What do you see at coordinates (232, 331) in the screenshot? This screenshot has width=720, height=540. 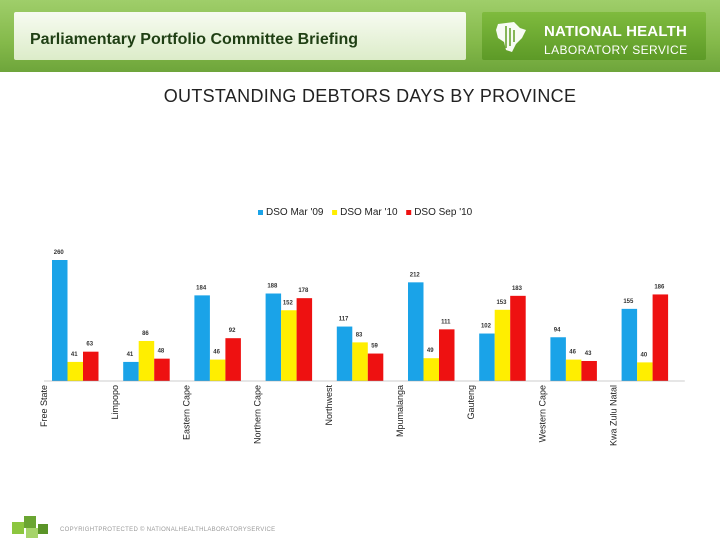 I see `data-label-2-2: 92` at bounding box center [232, 331].